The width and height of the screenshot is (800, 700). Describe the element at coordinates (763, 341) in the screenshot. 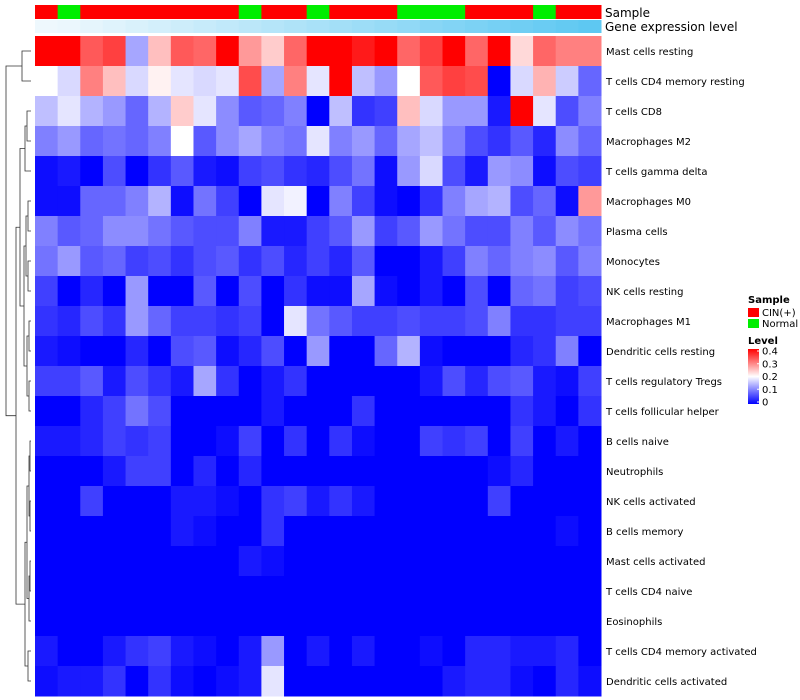

I see `level-legend-title: Level` at that location.